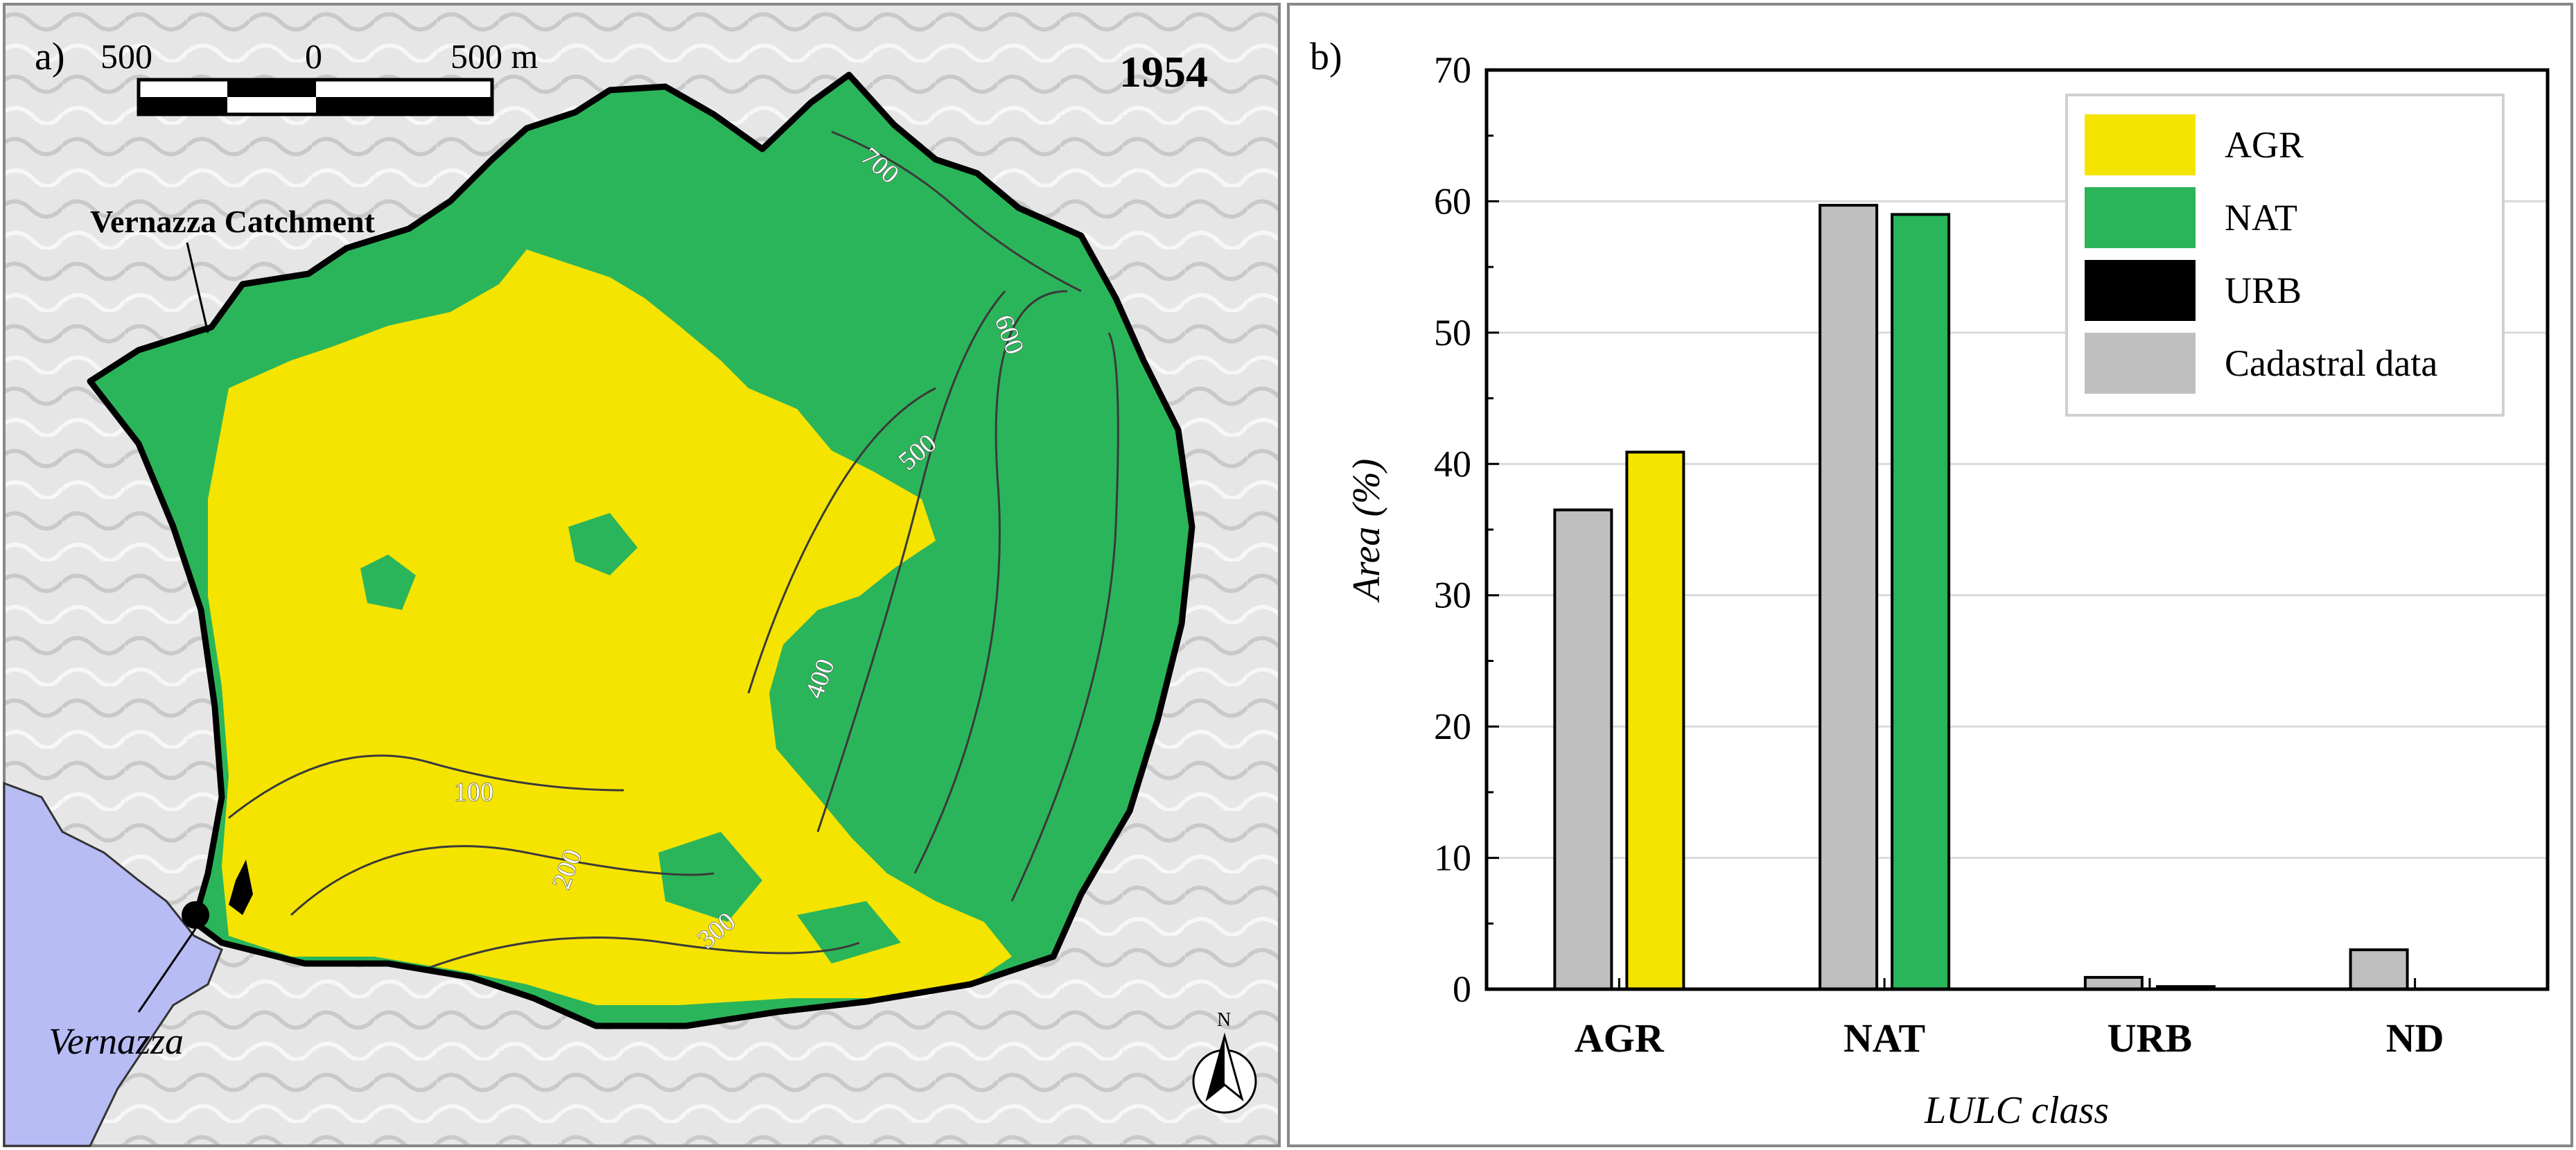  What do you see at coordinates (113, 964) in the screenshot?
I see `sea-area` at bounding box center [113, 964].